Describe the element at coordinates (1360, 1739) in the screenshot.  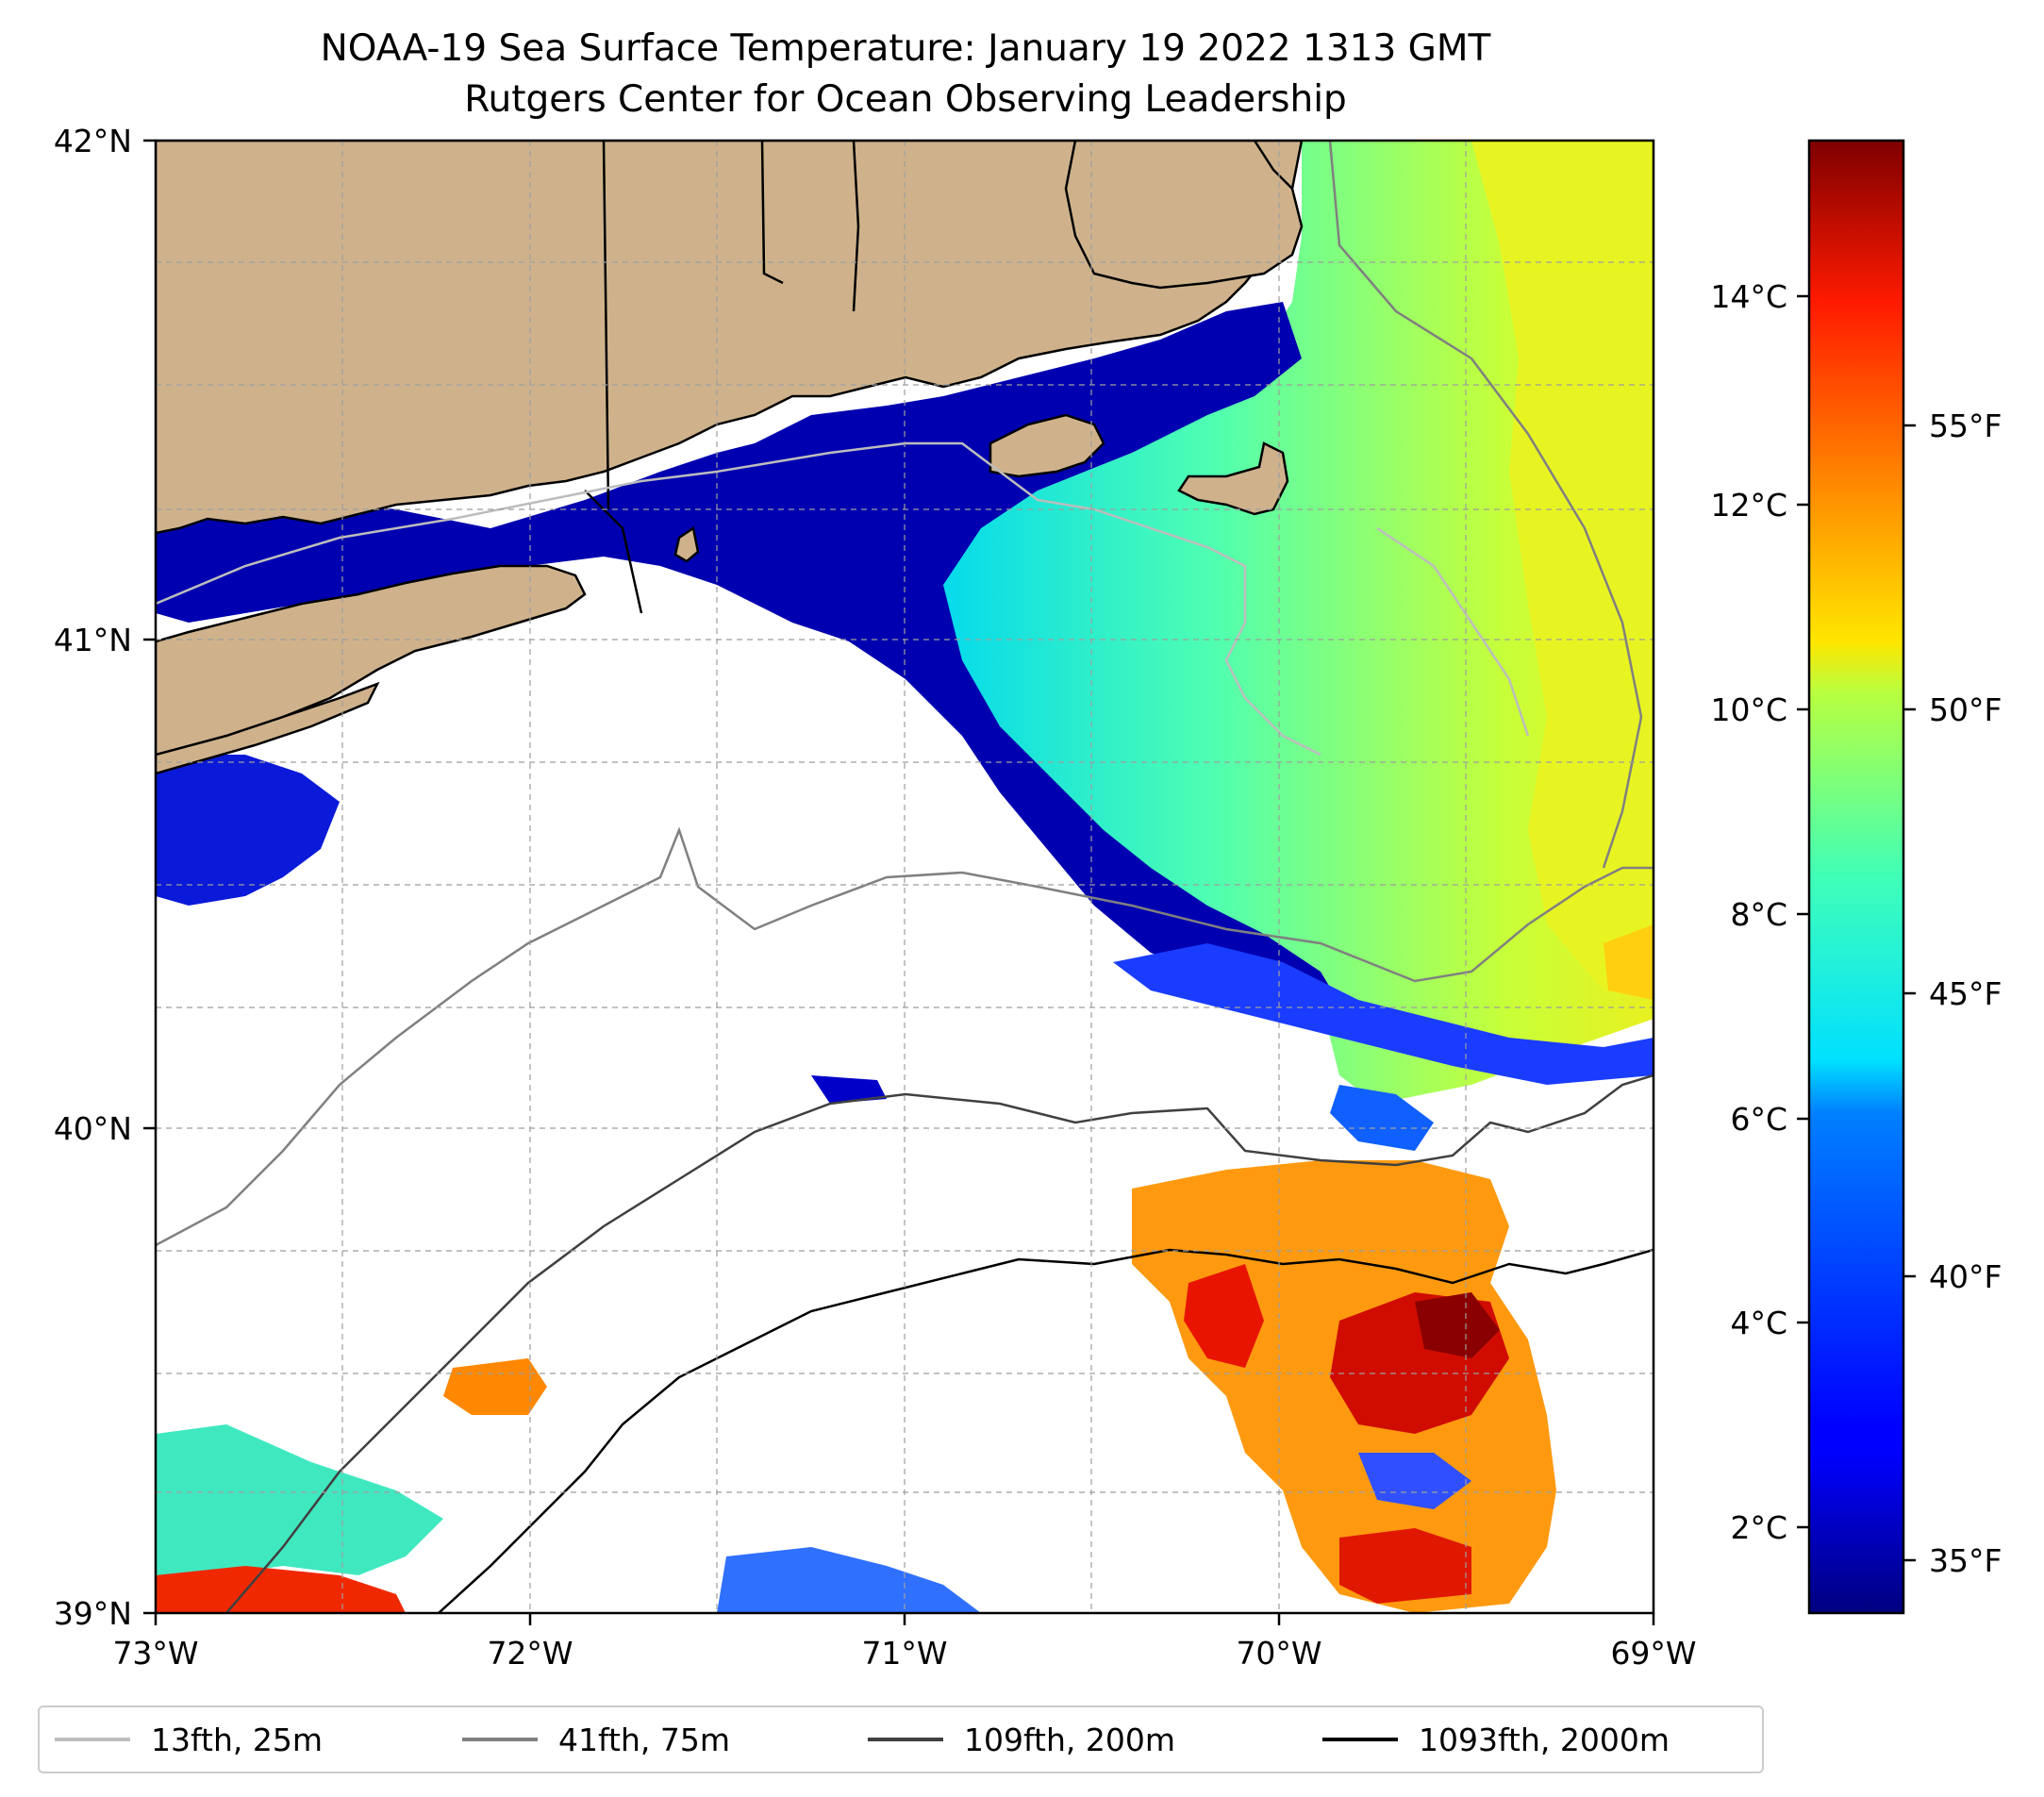
I see `legend-swatch-2000m` at that location.